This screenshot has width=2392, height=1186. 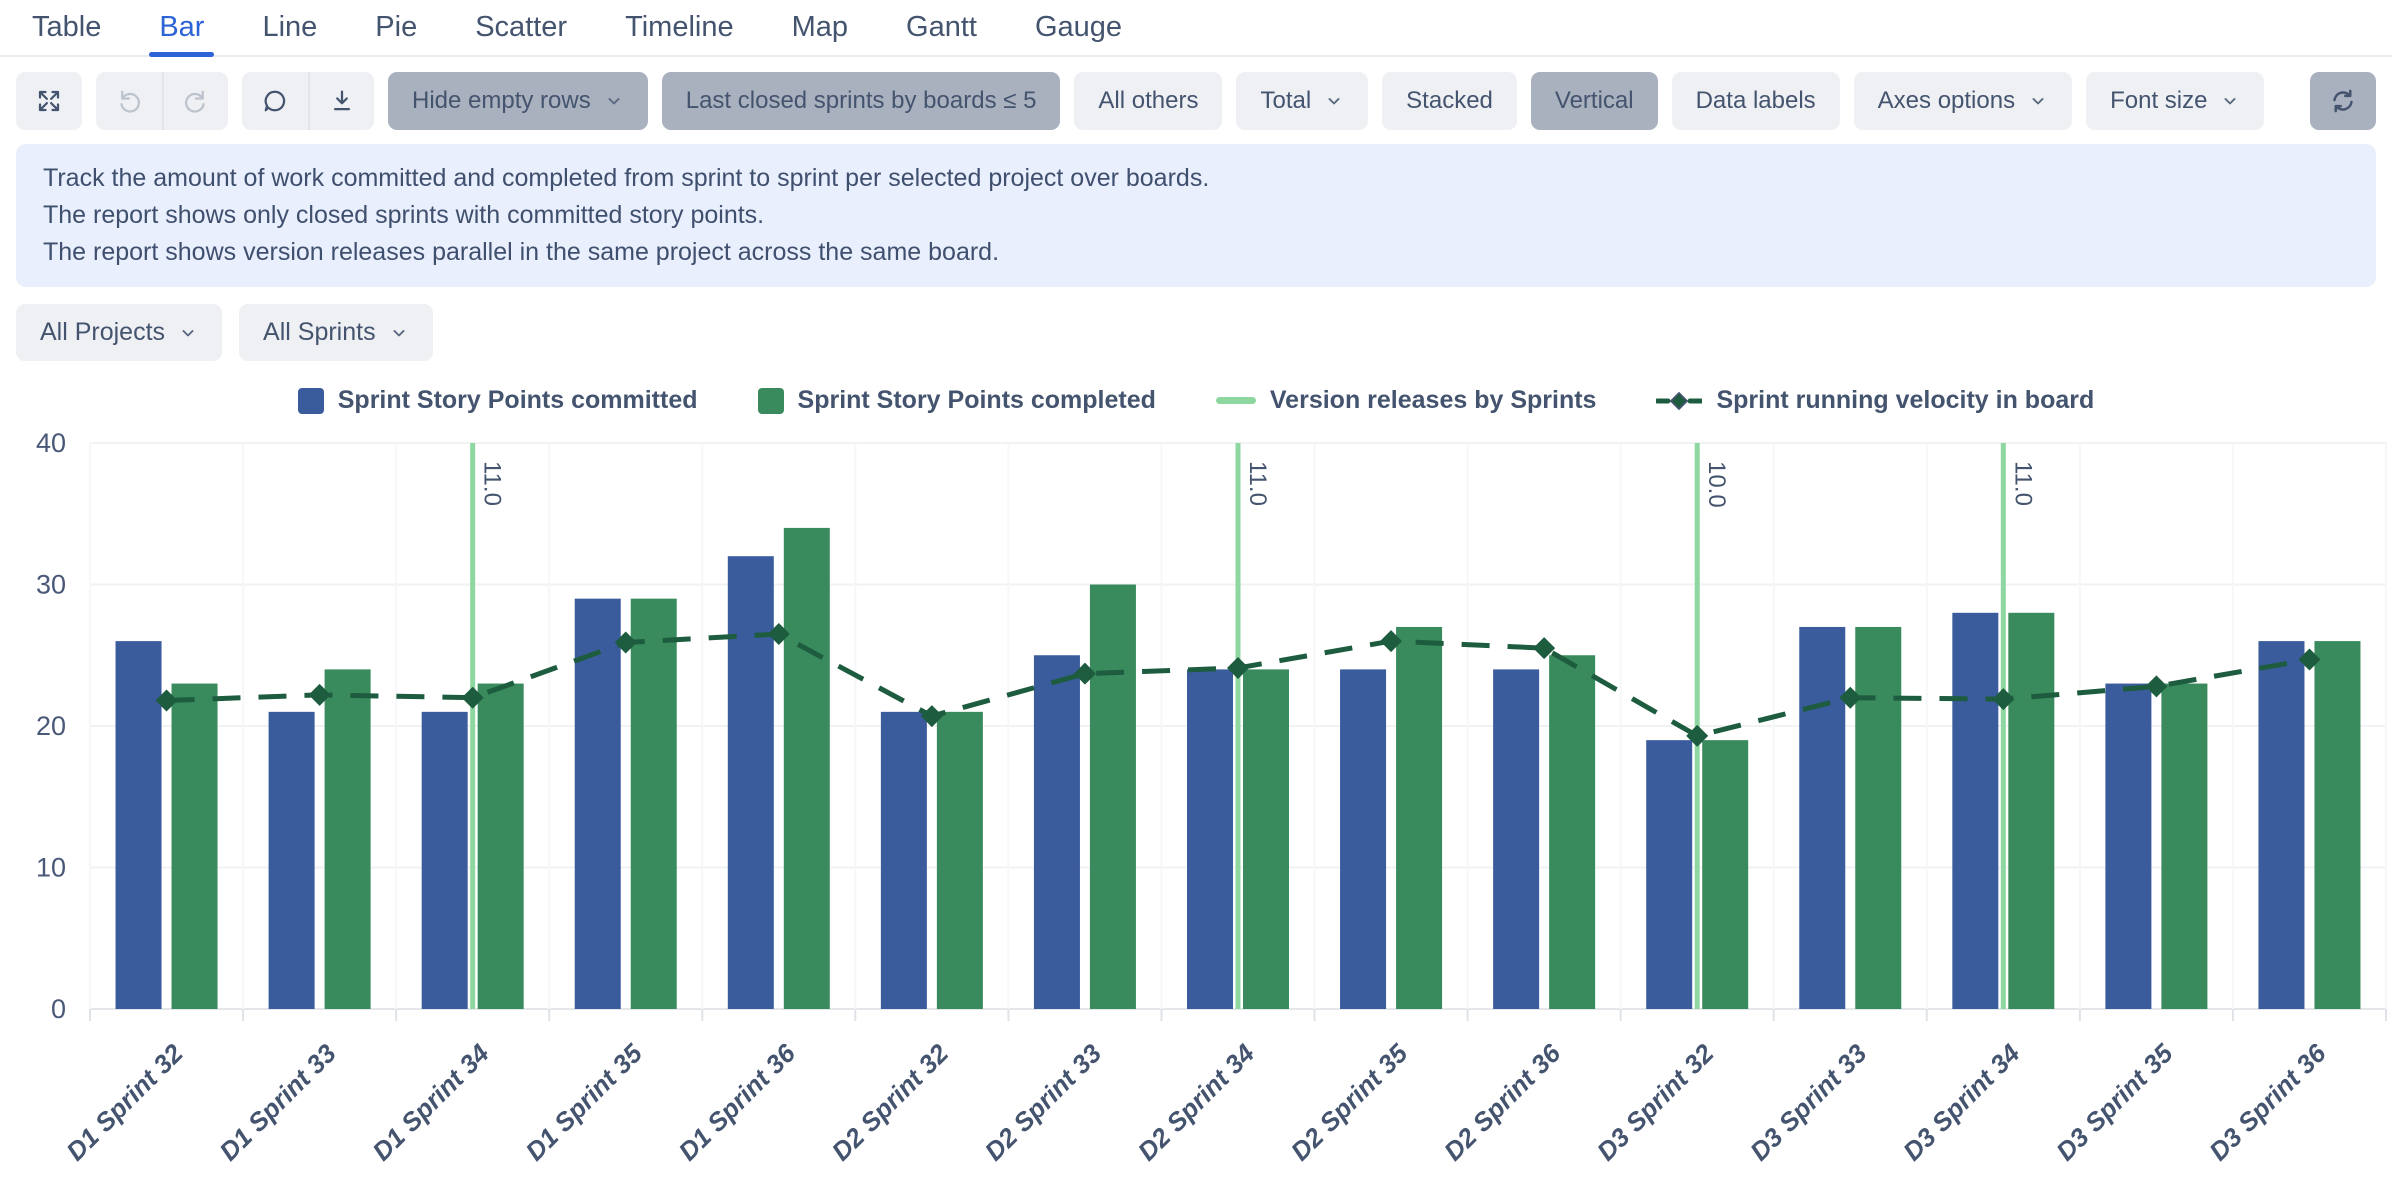 What do you see at coordinates (1905, 400) in the screenshot?
I see `legend-label-velocity: Sprint running velocity in board` at bounding box center [1905, 400].